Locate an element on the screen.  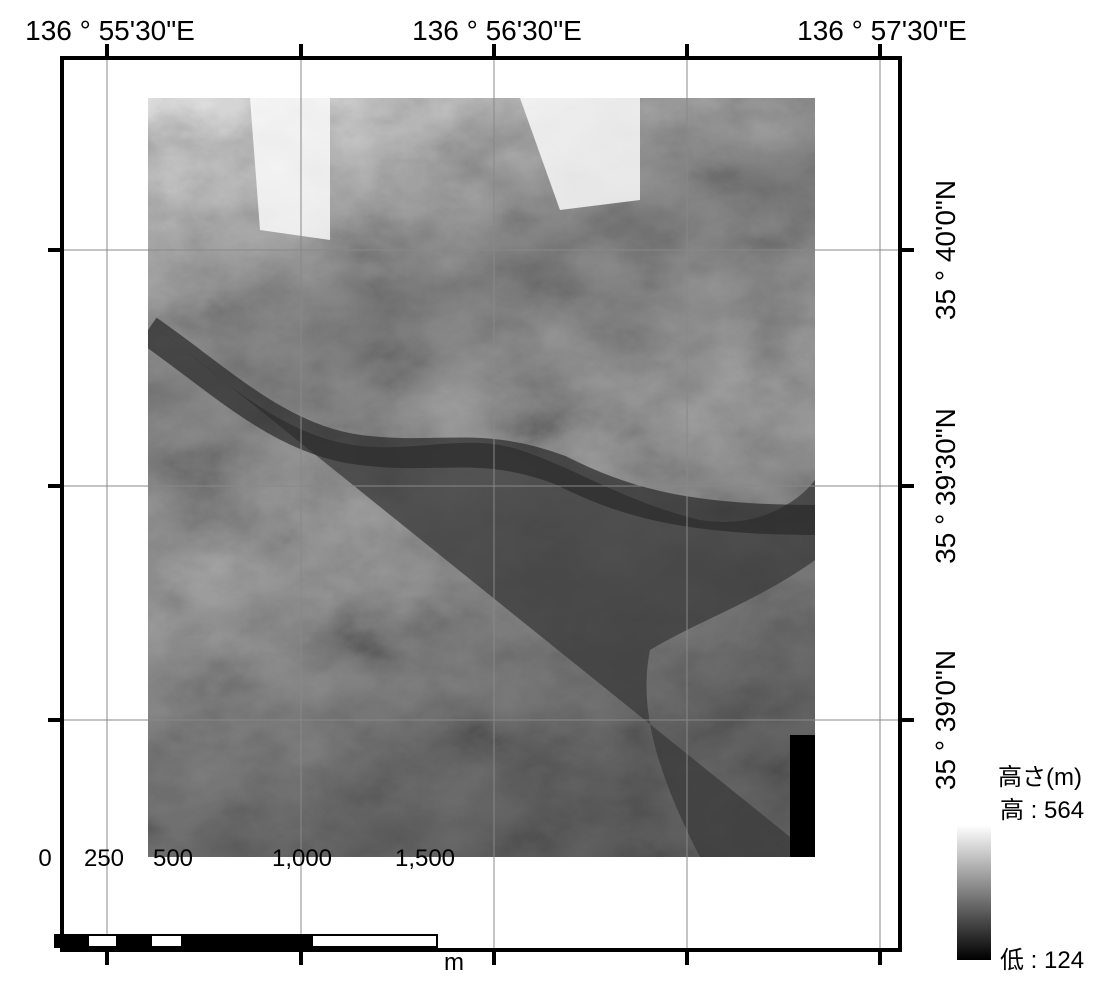
longitude-label: 136 ° 56'30"E is located at coordinates (497, 30).